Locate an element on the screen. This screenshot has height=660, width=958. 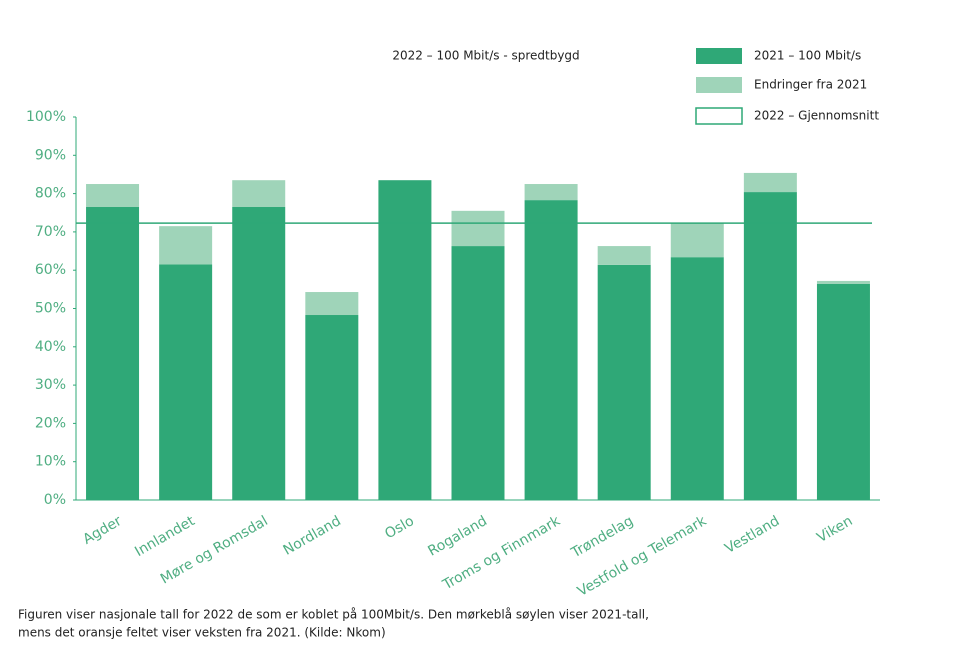
legend-label: 2021 – 100 Mbit/s is located at coordinates (807, 56).